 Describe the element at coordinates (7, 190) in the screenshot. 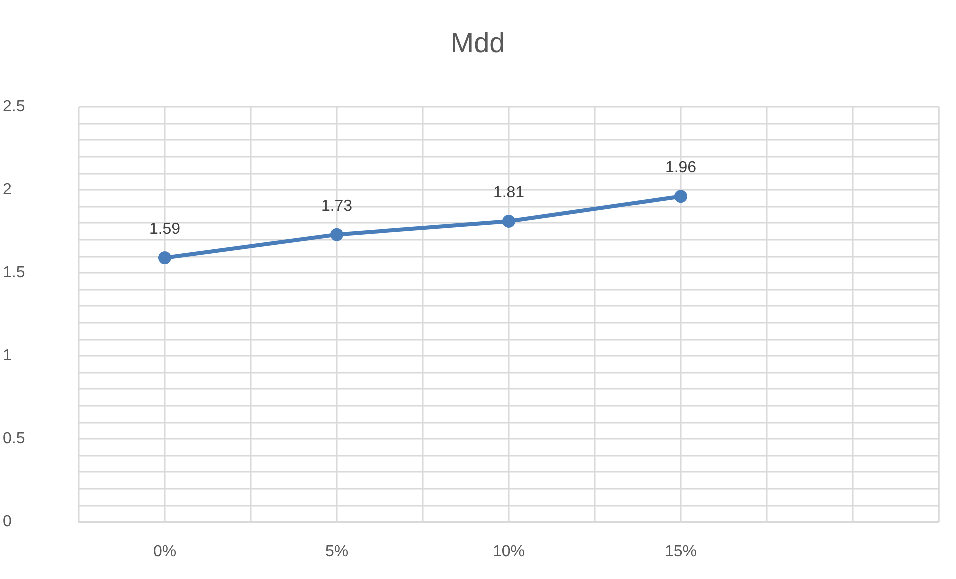

I see `y-tick-label: 2` at that location.